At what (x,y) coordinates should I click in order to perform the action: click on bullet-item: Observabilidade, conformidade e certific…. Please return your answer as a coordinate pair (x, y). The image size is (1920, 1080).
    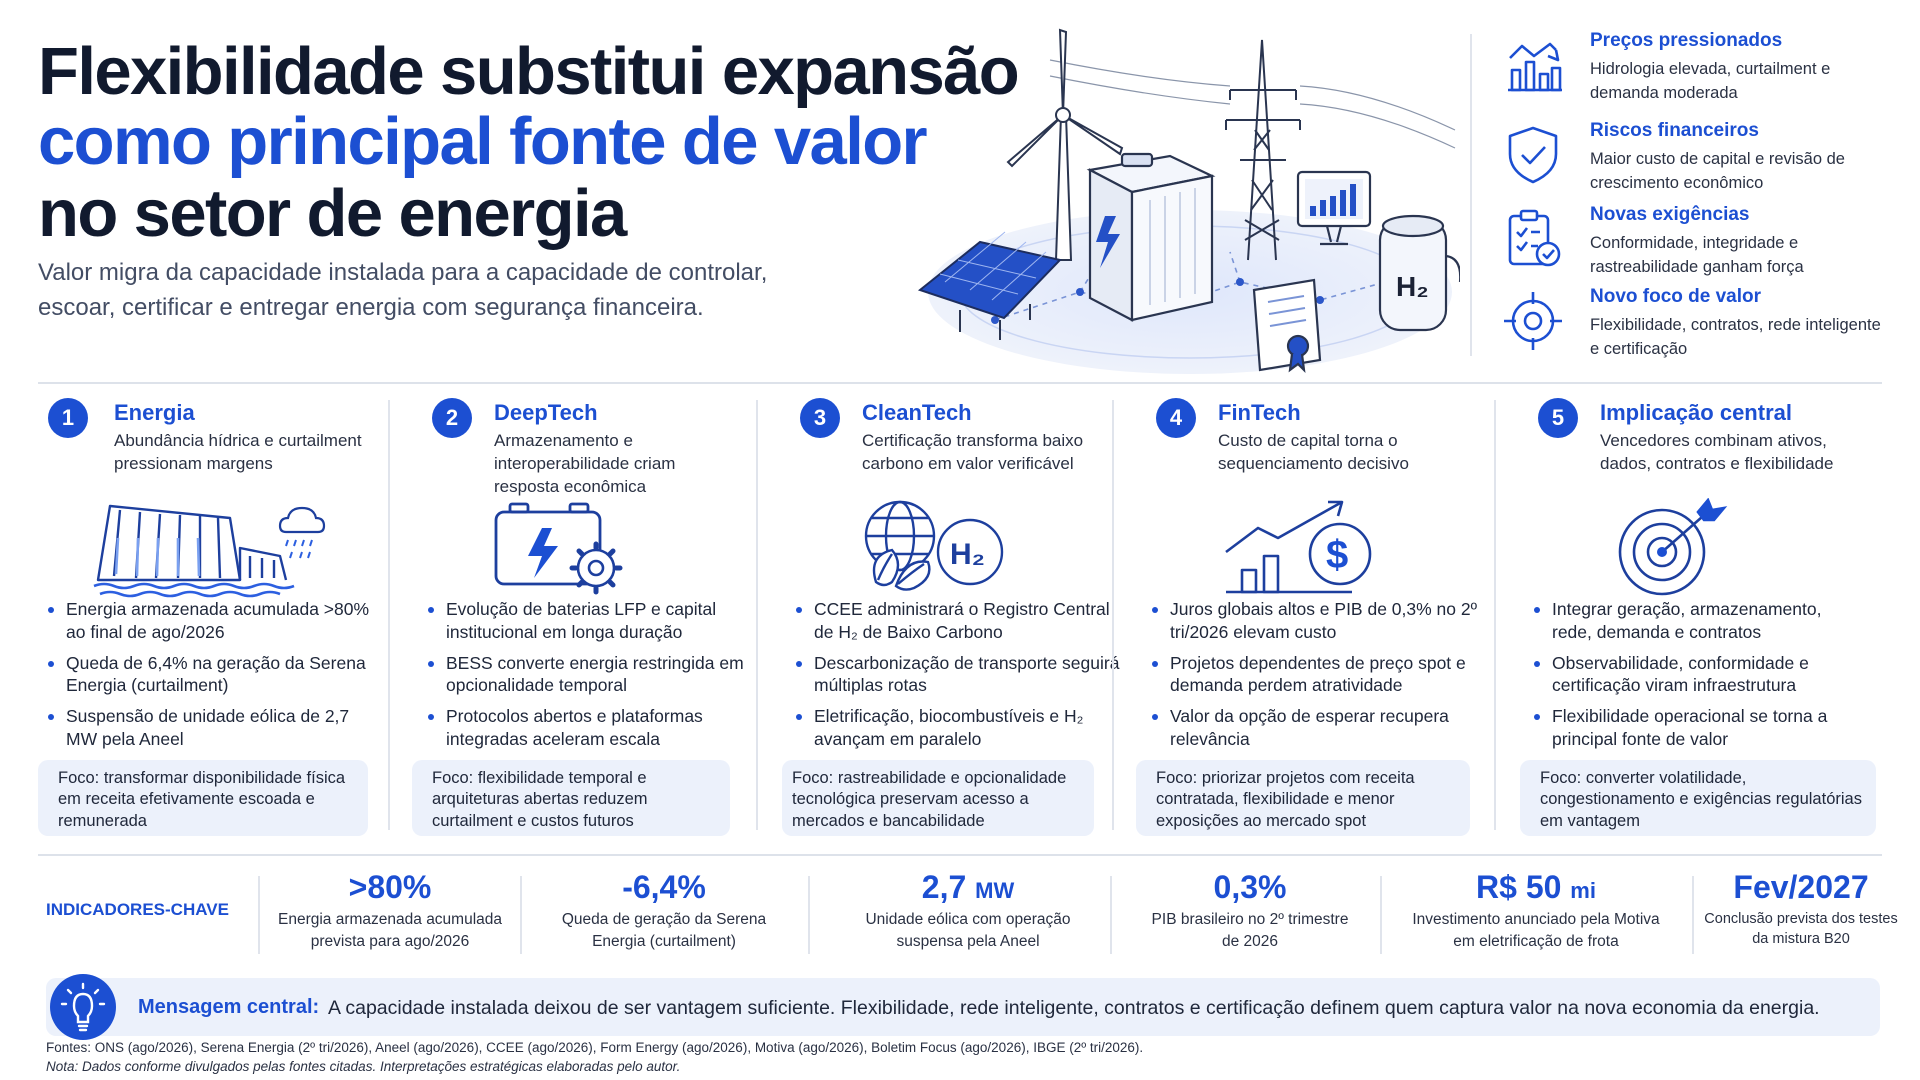
    Looking at the image, I should click on (1697, 675).